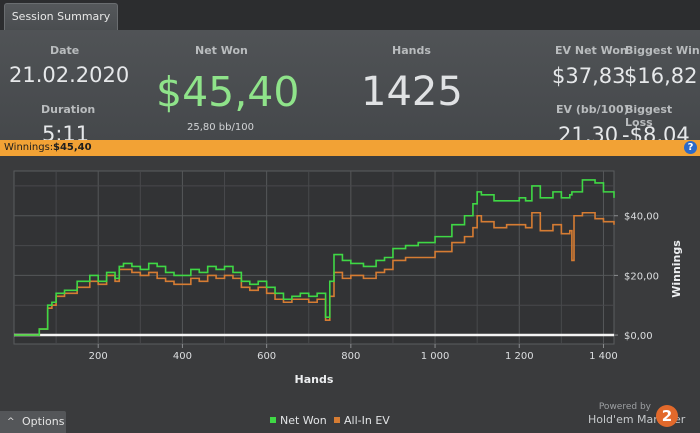 This screenshot has height=433, width=700. Describe the element at coordinates (182, 356) in the screenshot. I see `x-tick-label: 400` at that location.